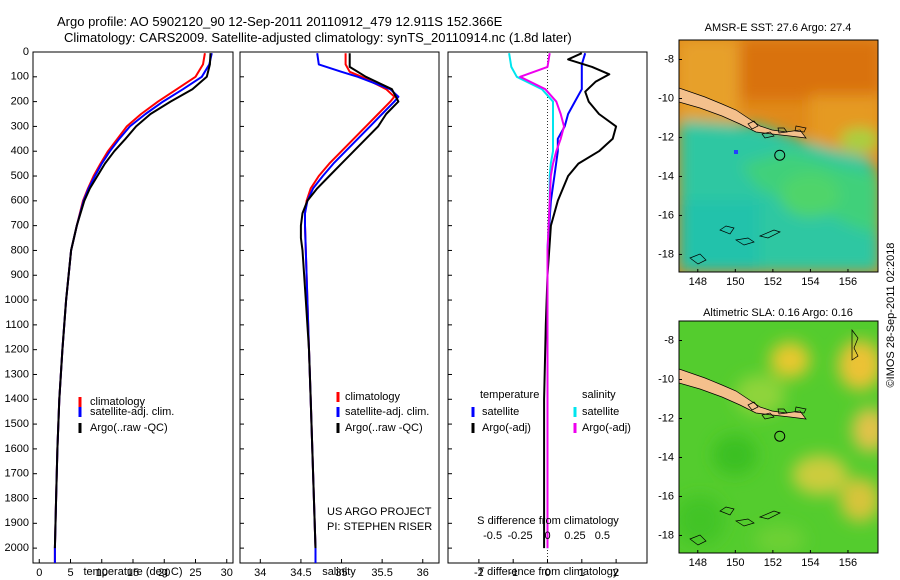 This screenshot has height=580, width=900. I want to click on map-y-tick-label: -14, so click(666, 457).